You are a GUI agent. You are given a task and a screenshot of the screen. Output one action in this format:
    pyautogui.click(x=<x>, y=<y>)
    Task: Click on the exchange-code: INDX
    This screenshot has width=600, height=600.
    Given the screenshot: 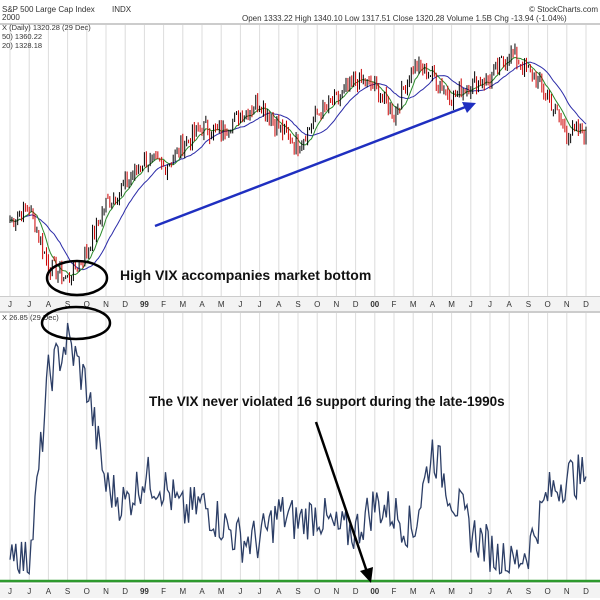 What is the action you would take?
    pyautogui.click(x=122, y=9)
    